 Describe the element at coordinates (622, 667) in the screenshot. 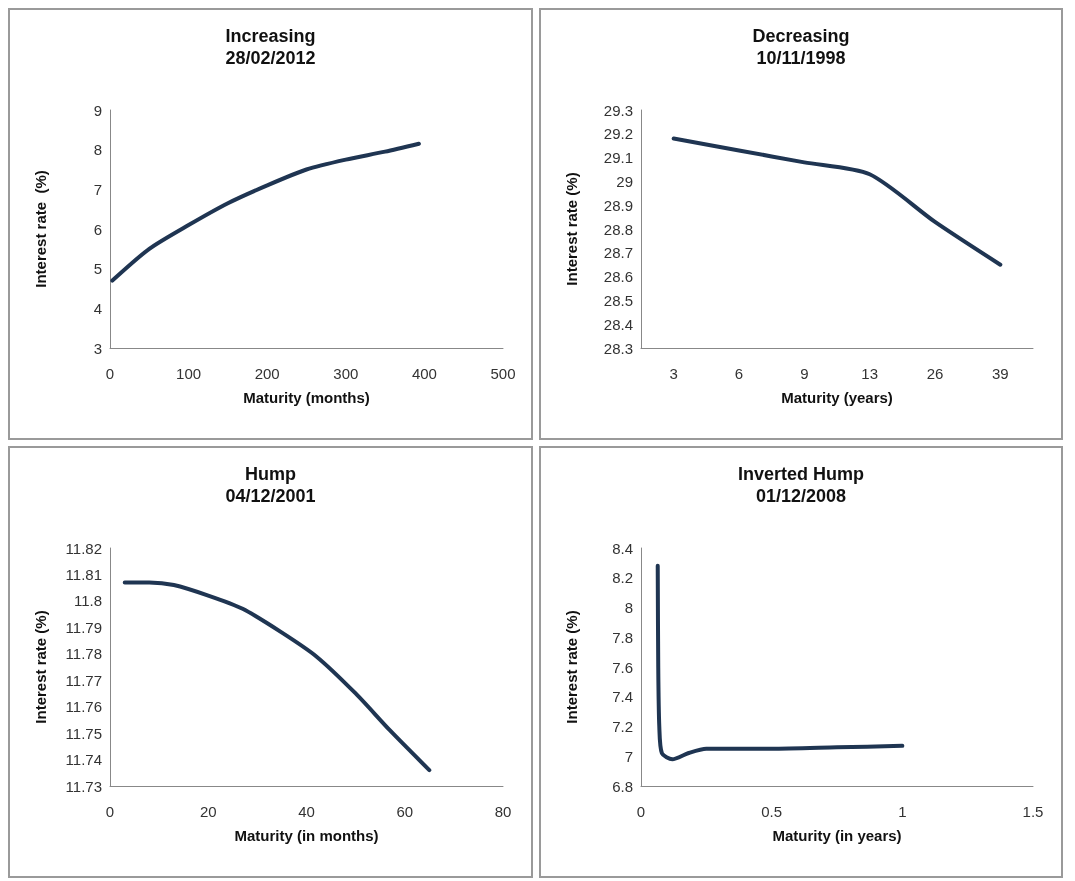

I see `y-tick-label: 7.6` at that location.